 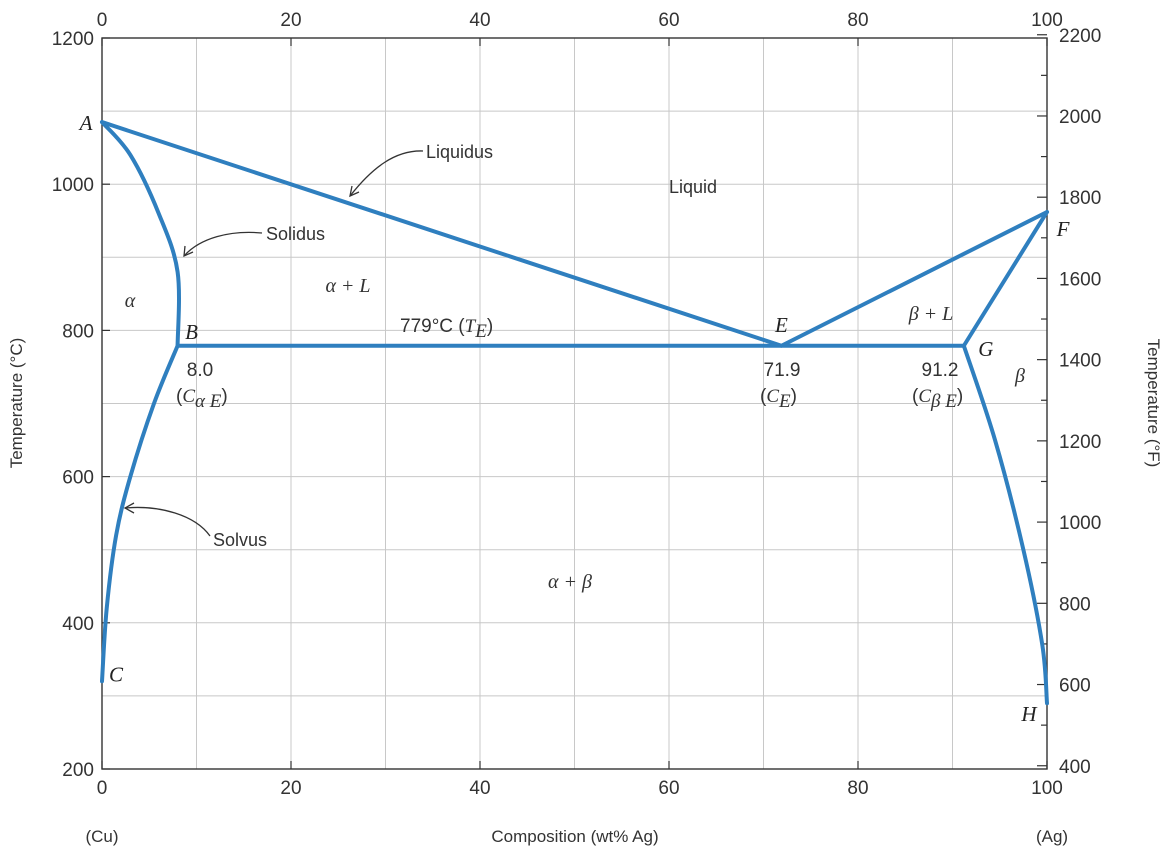 I want to click on y-axis-title-left: Temperature (°C), so click(x=16, y=403).